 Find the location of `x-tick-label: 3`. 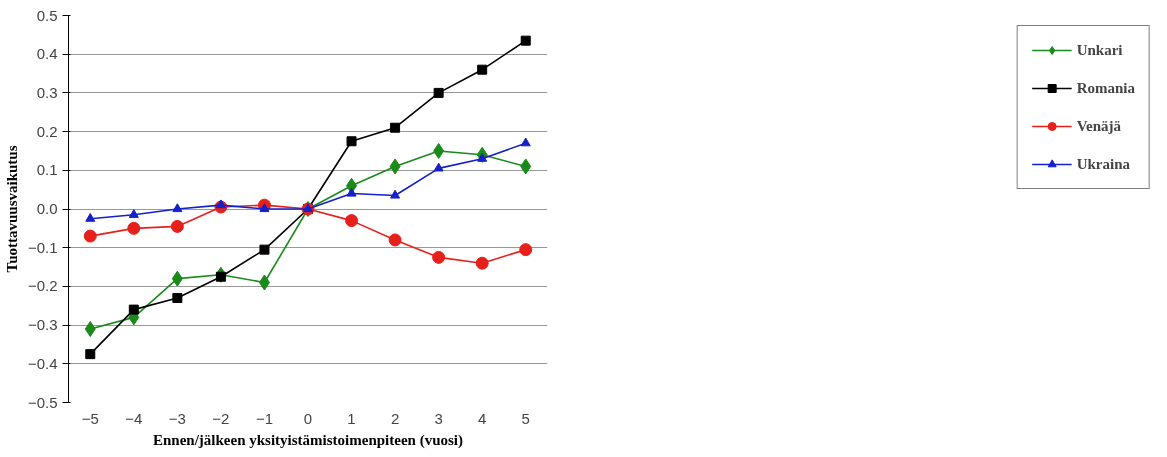

x-tick-label: 3 is located at coordinates (438, 418).